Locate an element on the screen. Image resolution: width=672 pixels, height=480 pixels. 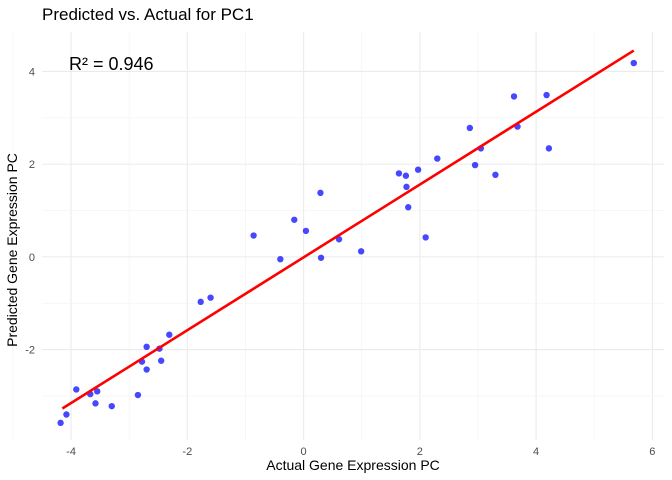
x-axis-label: Actual Gene Expression PC is located at coordinates (353, 465).